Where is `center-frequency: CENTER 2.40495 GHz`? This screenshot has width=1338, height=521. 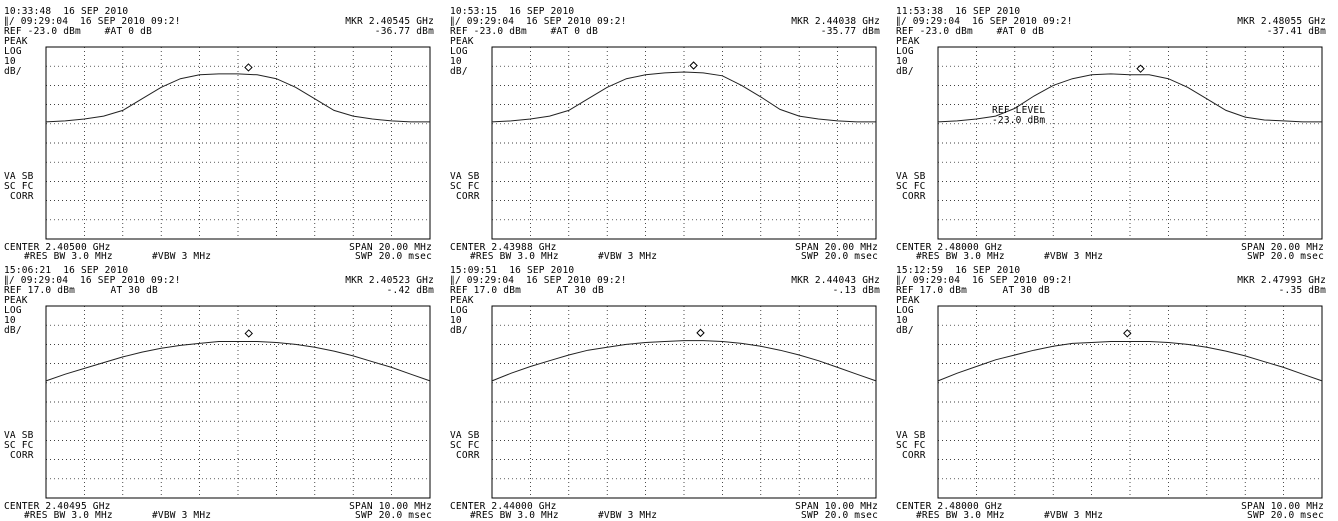 center-frequency: CENTER 2.40495 GHz is located at coordinates (57, 506).